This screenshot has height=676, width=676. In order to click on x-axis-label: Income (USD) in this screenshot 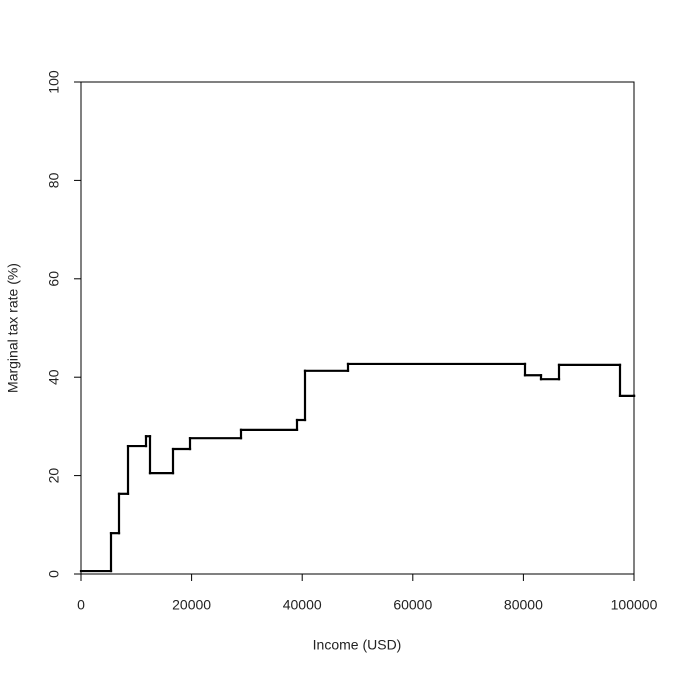, I will do `click(357, 645)`.